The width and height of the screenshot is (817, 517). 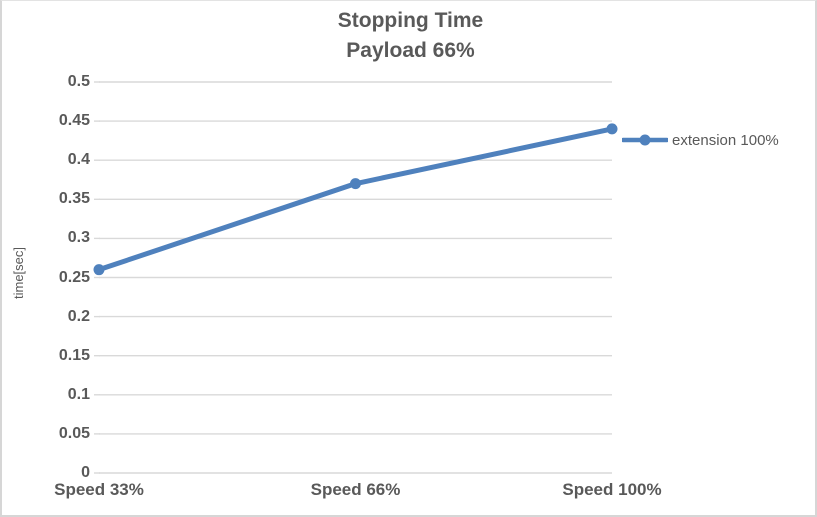 What do you see at coordinates (78, 394) in the screenshot?
I see `y-axis-tick-label: 0.1` at bounding box center [78, 394].